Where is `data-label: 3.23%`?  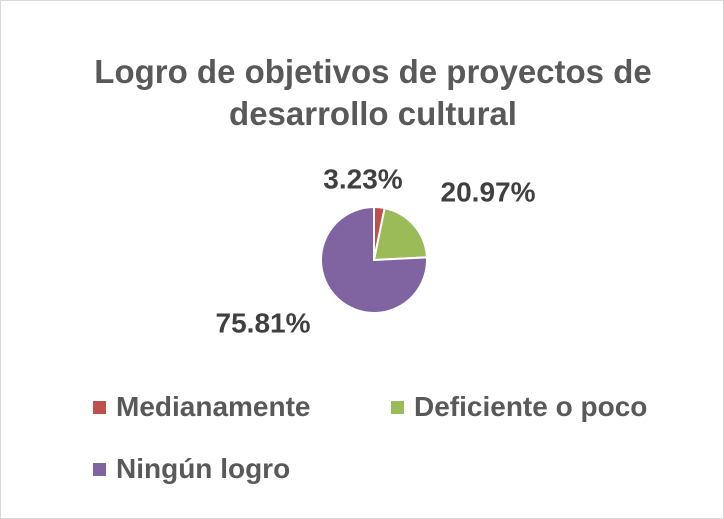 data-label: 3.23% is located at coordinates (362, 178).